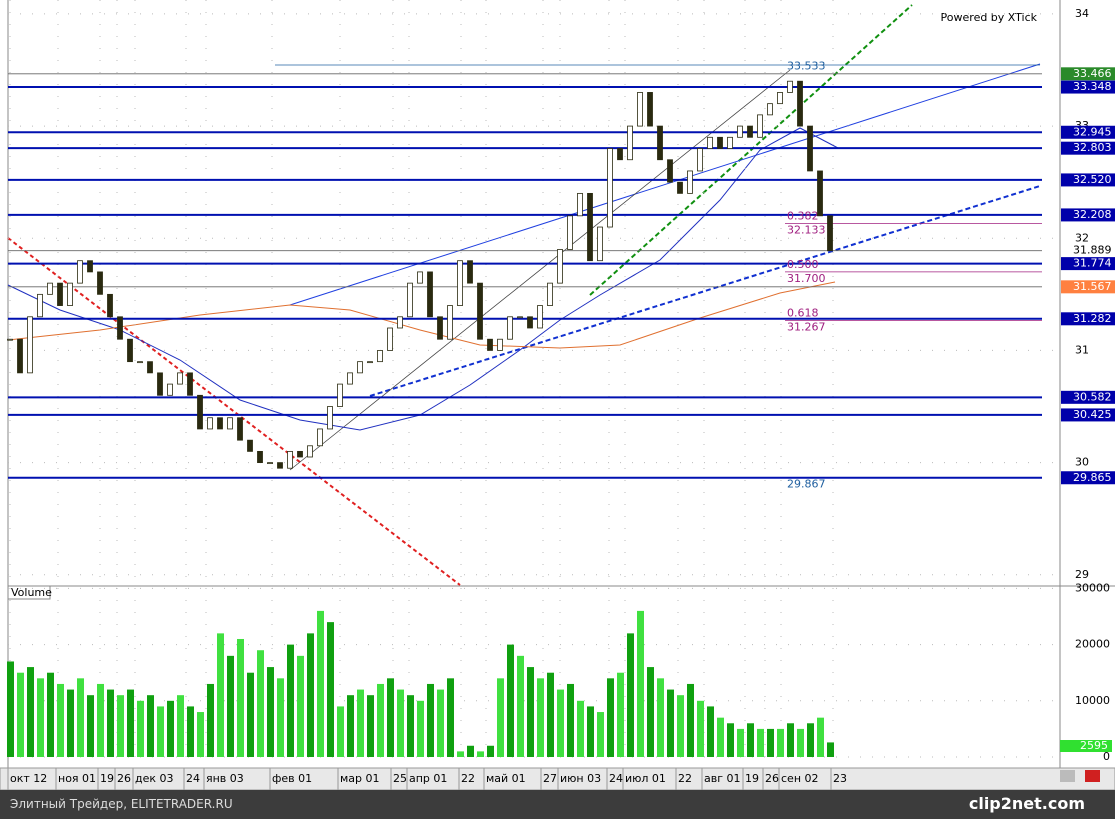 Image resolution: width=1115 pixels, height=819 pixels. I want to click on y2-tick-label: 30000, so click(1092, 587).